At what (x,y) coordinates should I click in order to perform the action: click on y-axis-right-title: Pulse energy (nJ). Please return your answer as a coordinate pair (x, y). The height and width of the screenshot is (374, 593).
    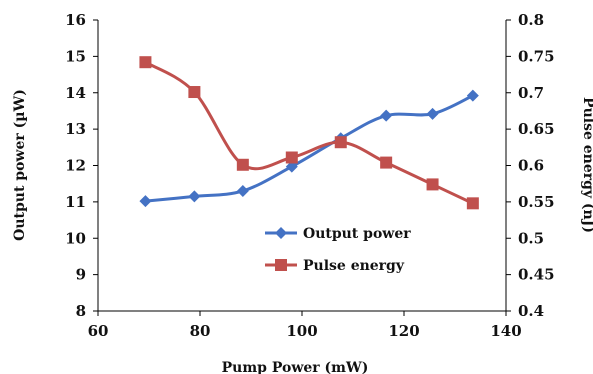
    Looking at the image, I should click on (586, 165).